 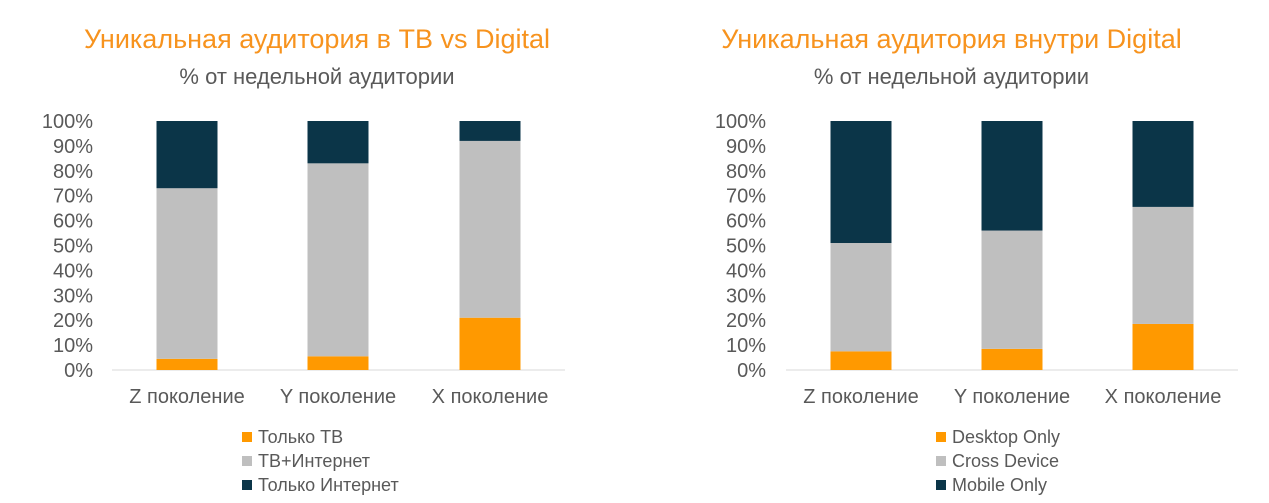 I want to click on legend-item-desktop-only: Desktop Only, so click(x=998, y=437).